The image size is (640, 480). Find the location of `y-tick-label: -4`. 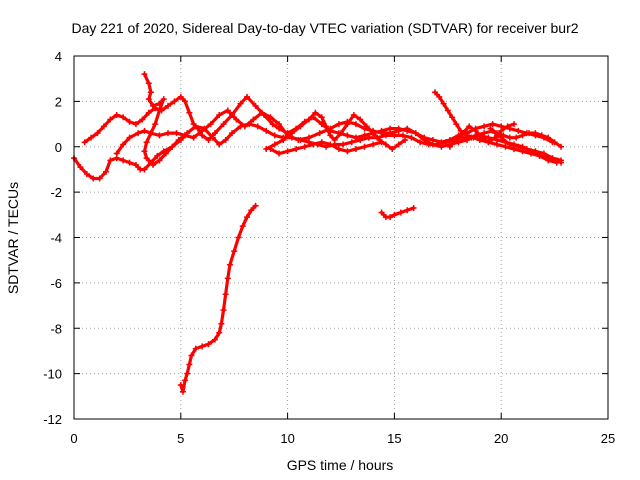

y-tick-label: -4 is located at coordinates (56, 238).